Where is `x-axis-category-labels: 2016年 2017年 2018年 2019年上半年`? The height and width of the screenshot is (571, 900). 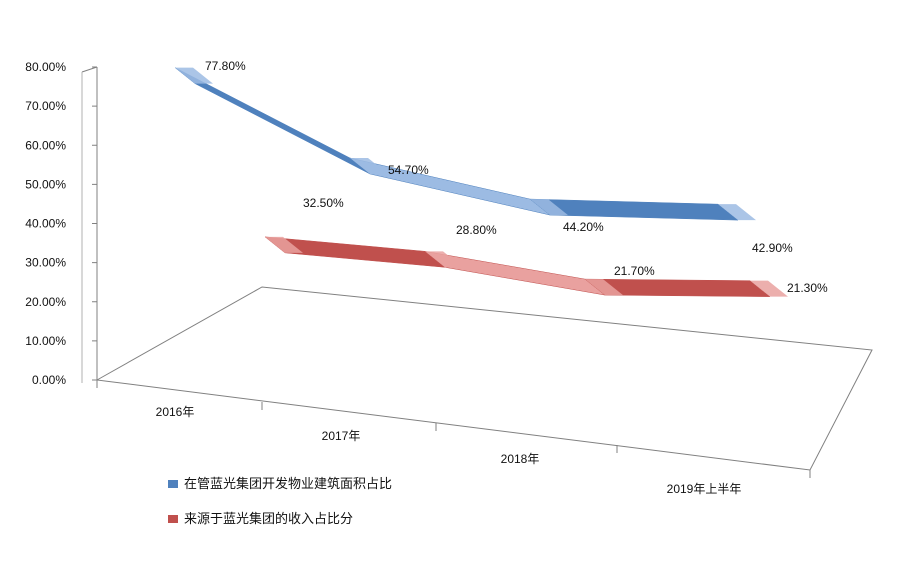
x-axis-category-labels: 2016年 2017年 2018年 2019年上半年 is located at coordinates (449, 450).